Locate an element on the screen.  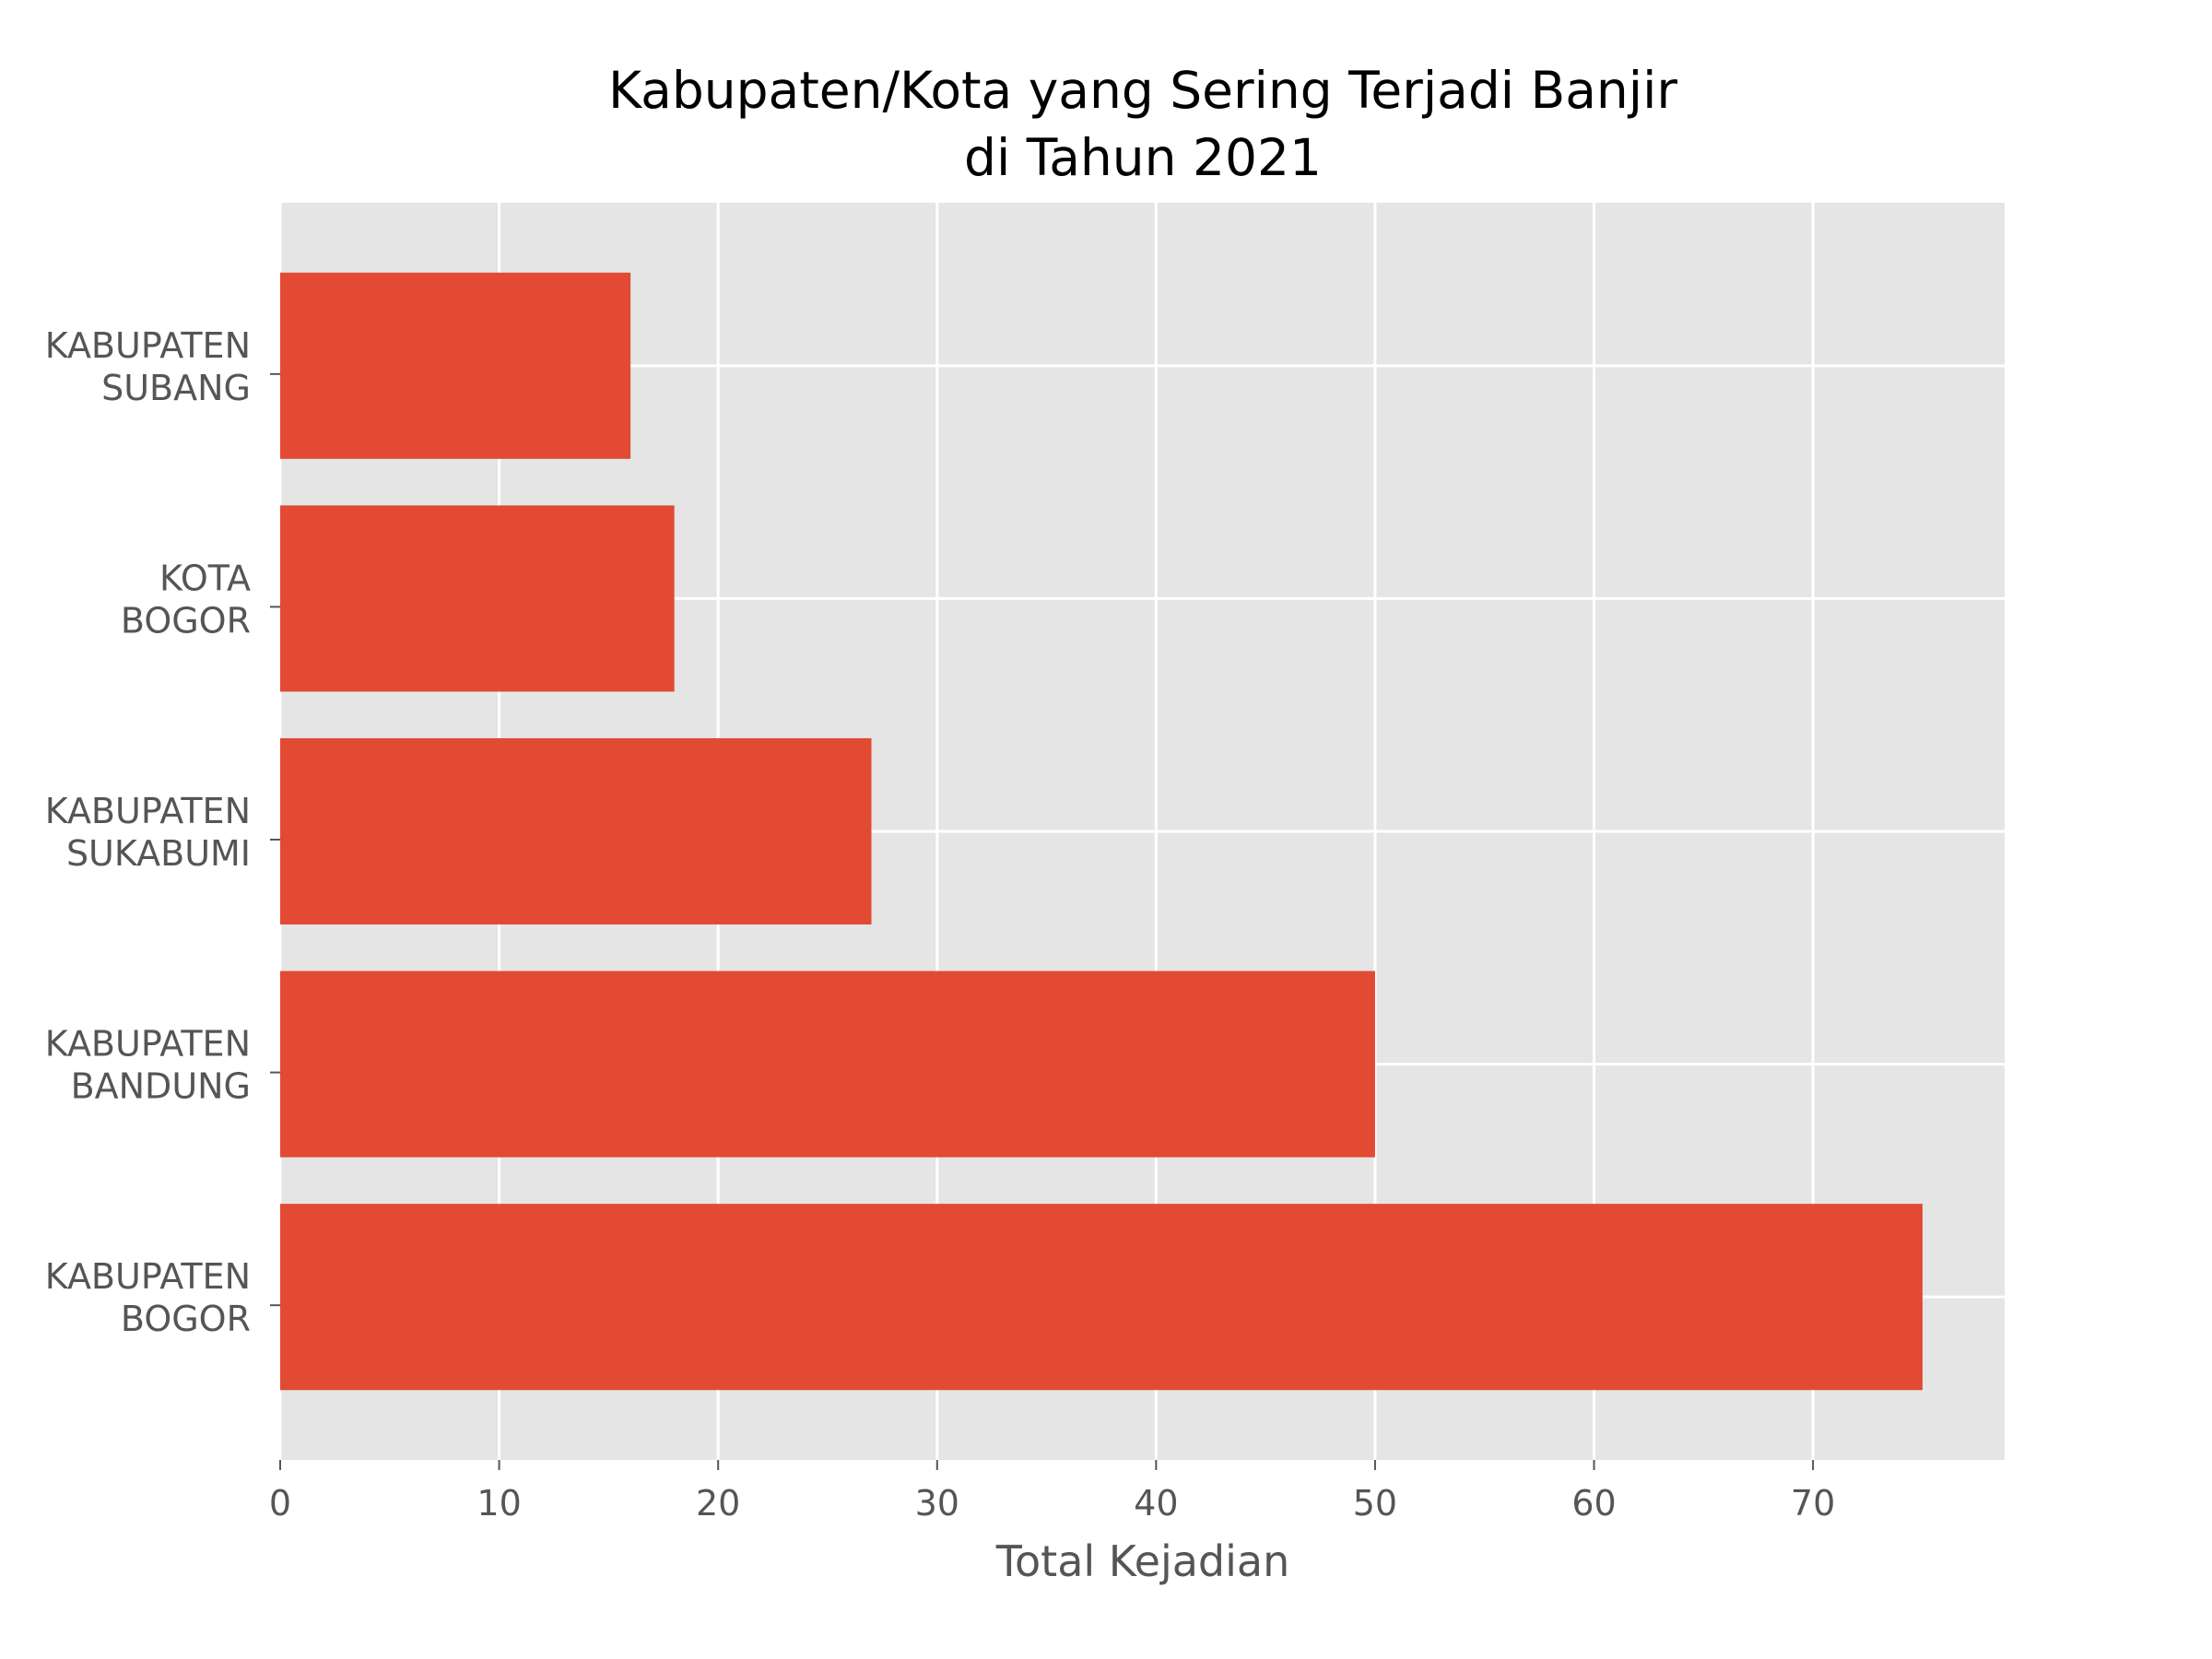
y-tick-label: KABUPATEN BANDUNG is located at coordinates (148, 1065).